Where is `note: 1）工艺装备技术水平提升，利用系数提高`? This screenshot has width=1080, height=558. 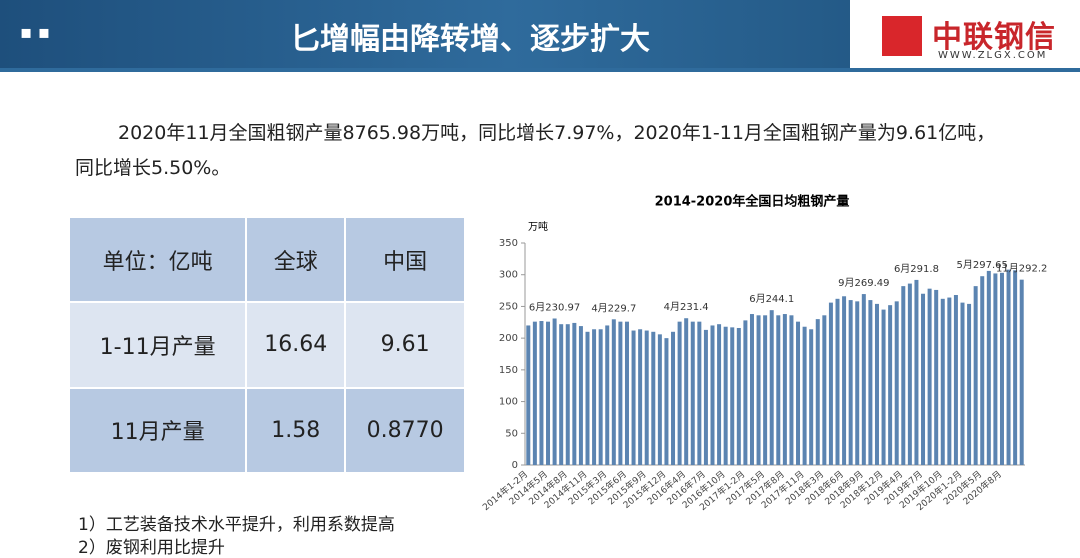 note: 1）工艺装备技术水平提升，利用系数提高 is located at coordinates (236, 525).